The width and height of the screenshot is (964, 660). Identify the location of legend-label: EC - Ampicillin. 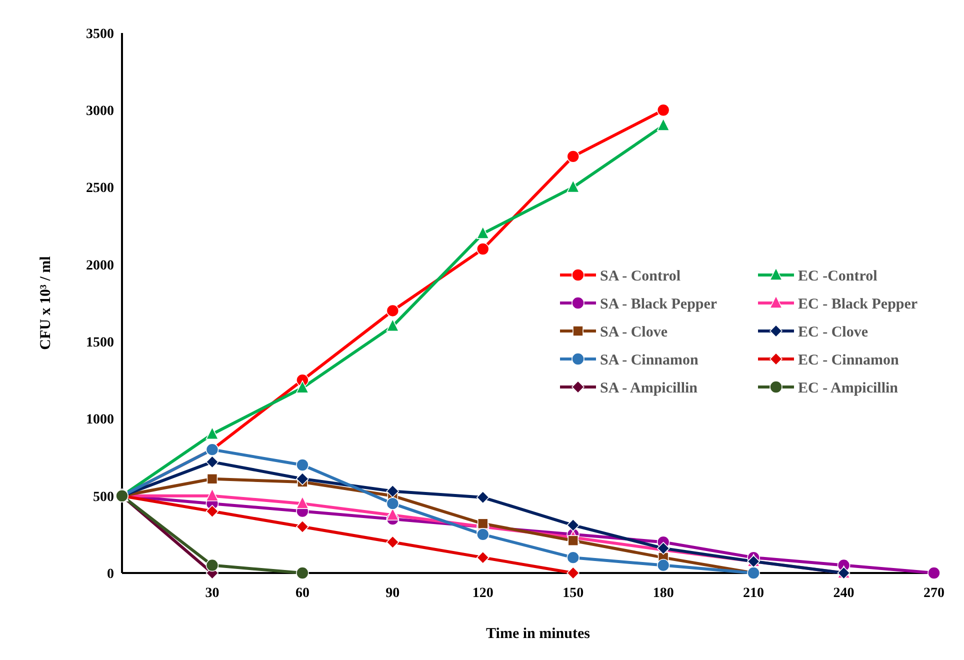
(848, 388).